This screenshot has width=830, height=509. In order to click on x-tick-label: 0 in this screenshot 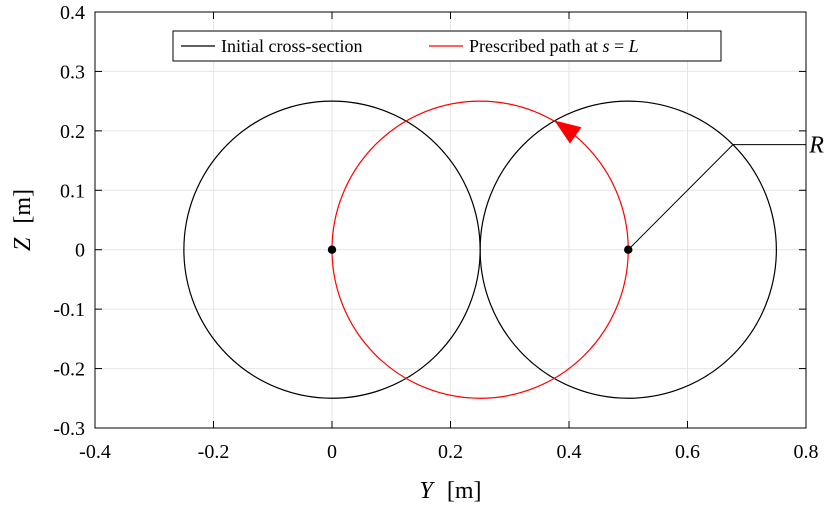, I will do `click(332, 452)`.